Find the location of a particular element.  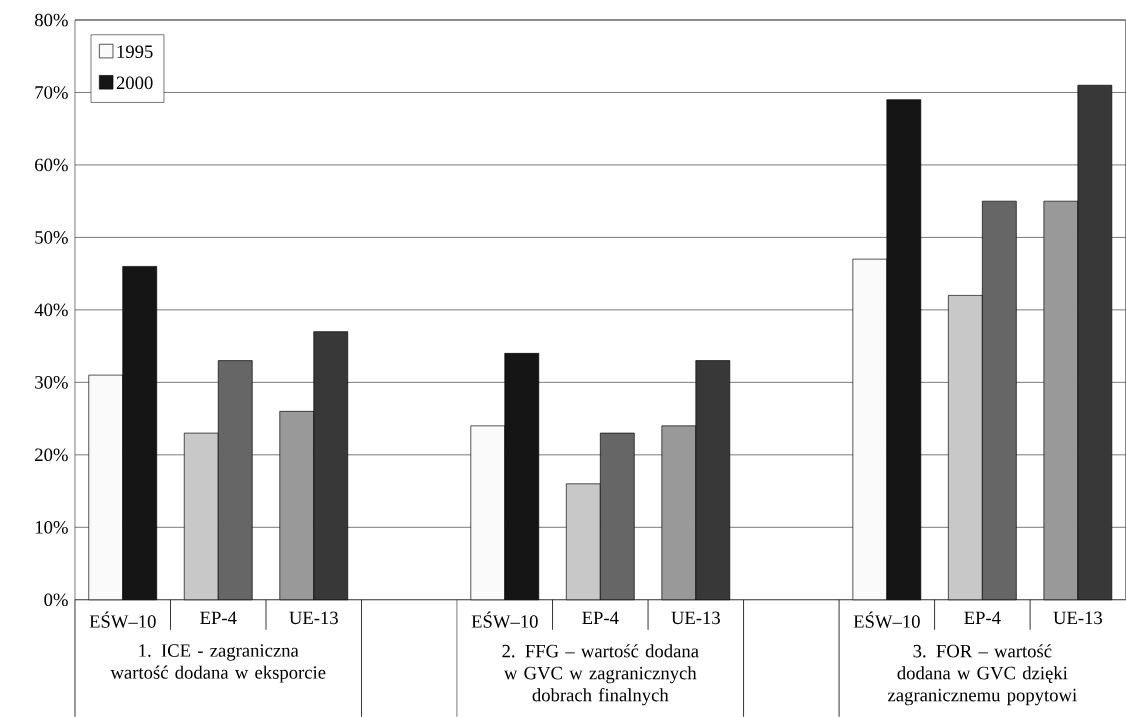

y-tick-label: 0% is located at coordinates (56, 600).